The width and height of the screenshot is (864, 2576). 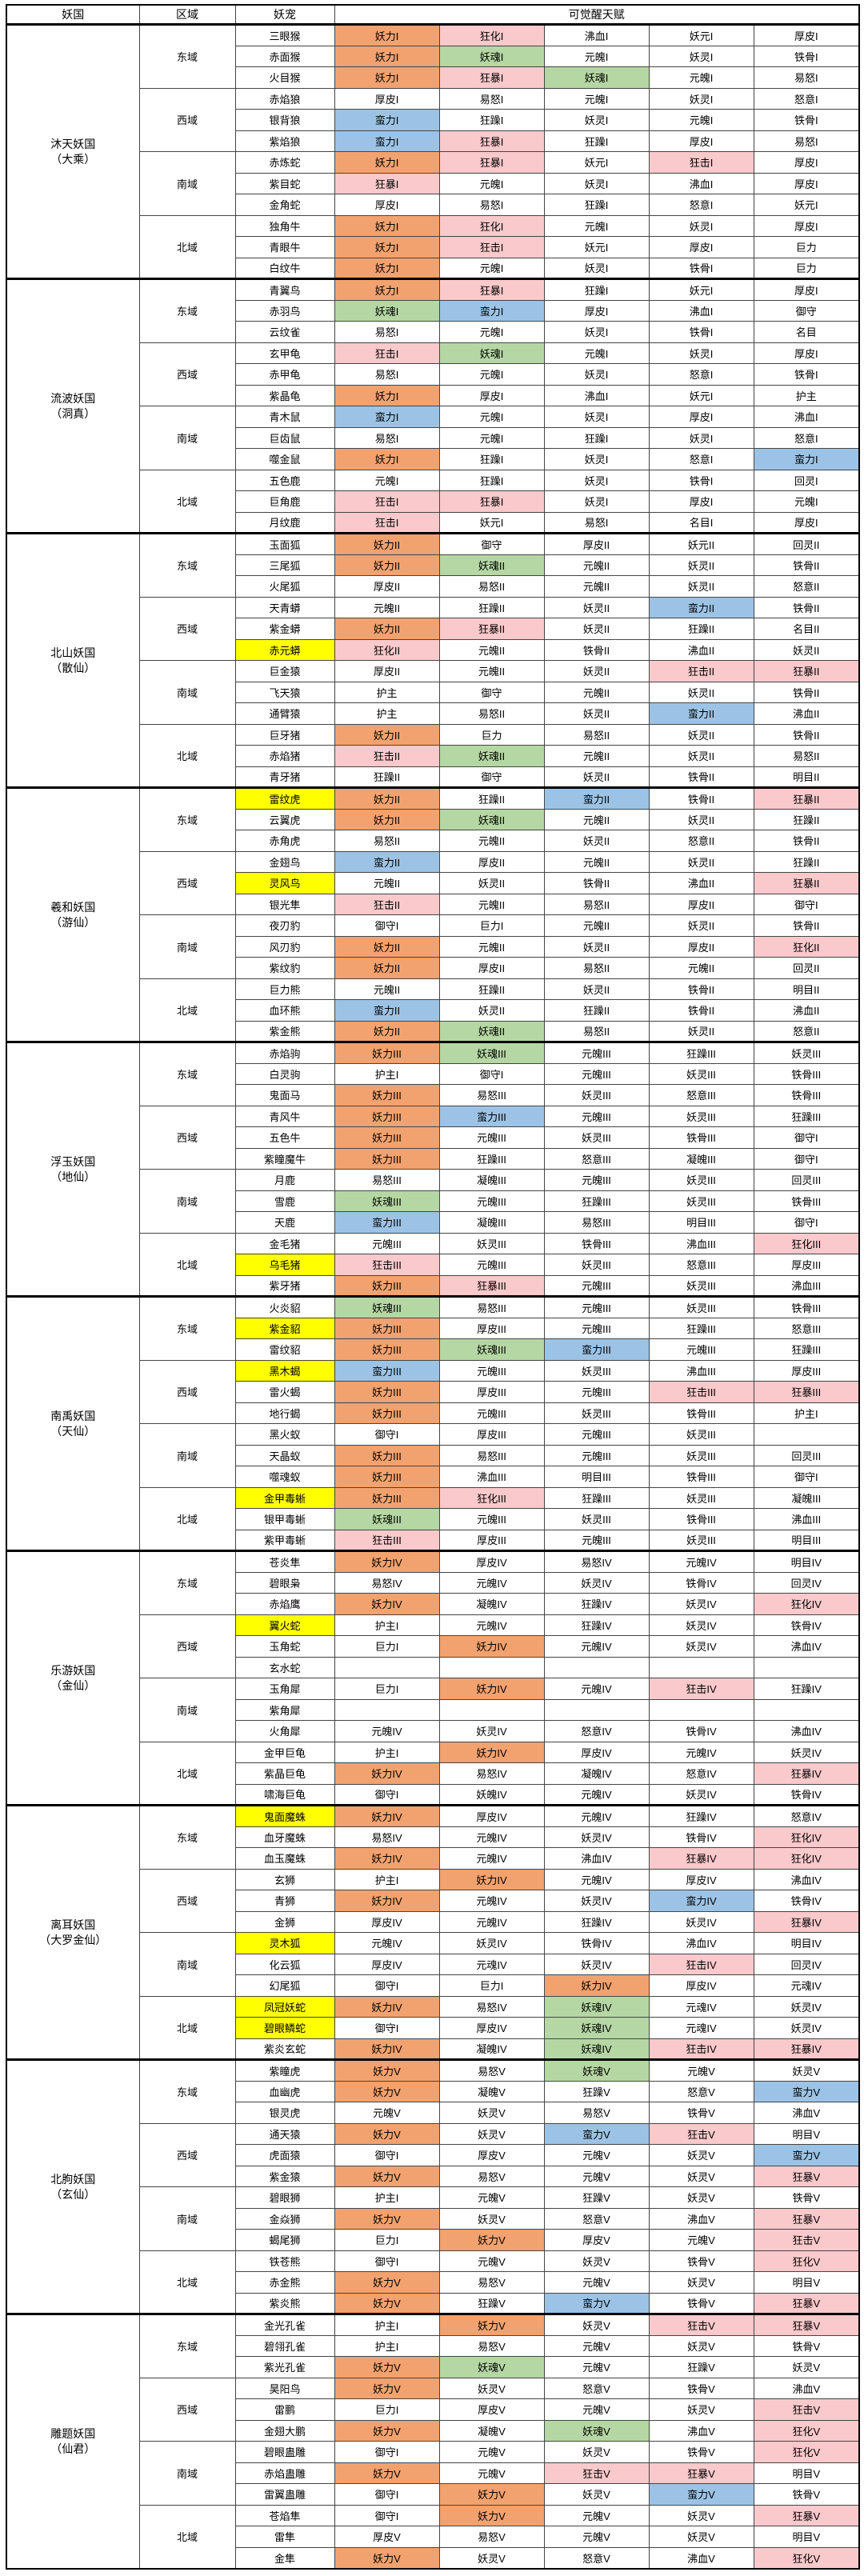 I want to click on talent-cell: 回灵I, so click(x=806, y=480).